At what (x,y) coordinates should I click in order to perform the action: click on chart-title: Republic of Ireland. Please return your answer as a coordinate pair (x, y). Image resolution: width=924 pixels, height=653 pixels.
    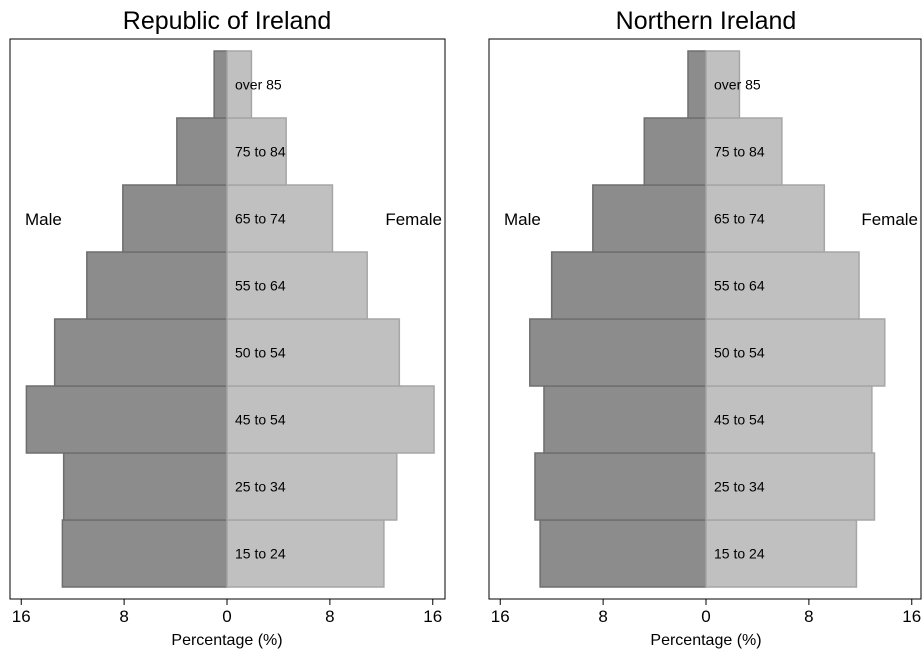
    Looking at the image, I should click on (227, 21).